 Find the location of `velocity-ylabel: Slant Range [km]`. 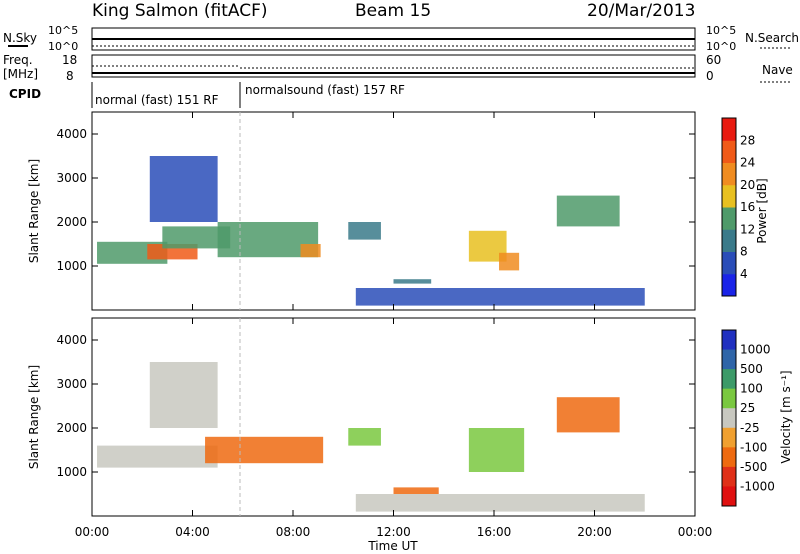

velocity-ylabel: Slant Range [km] is located at coordinates (34, 417).